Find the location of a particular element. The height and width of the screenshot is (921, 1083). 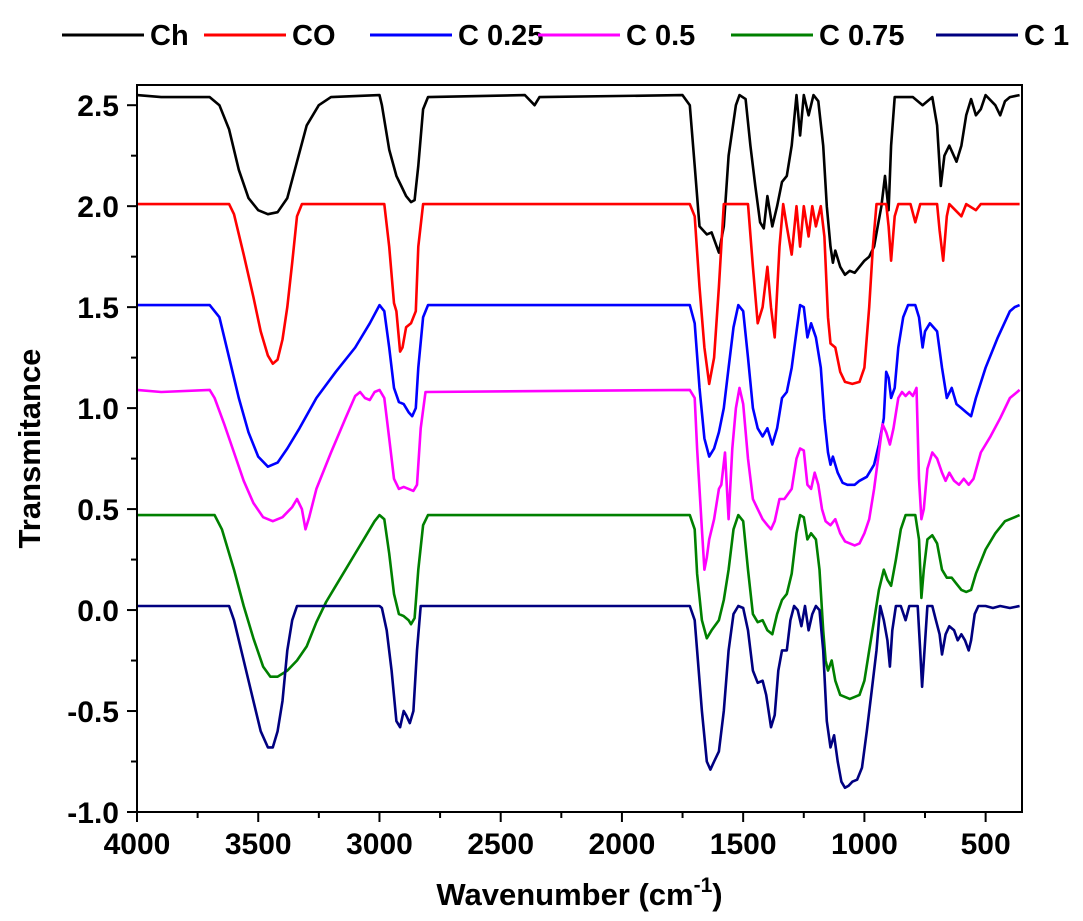

x-tick-label: 500 is located at coordinates (986, 844).